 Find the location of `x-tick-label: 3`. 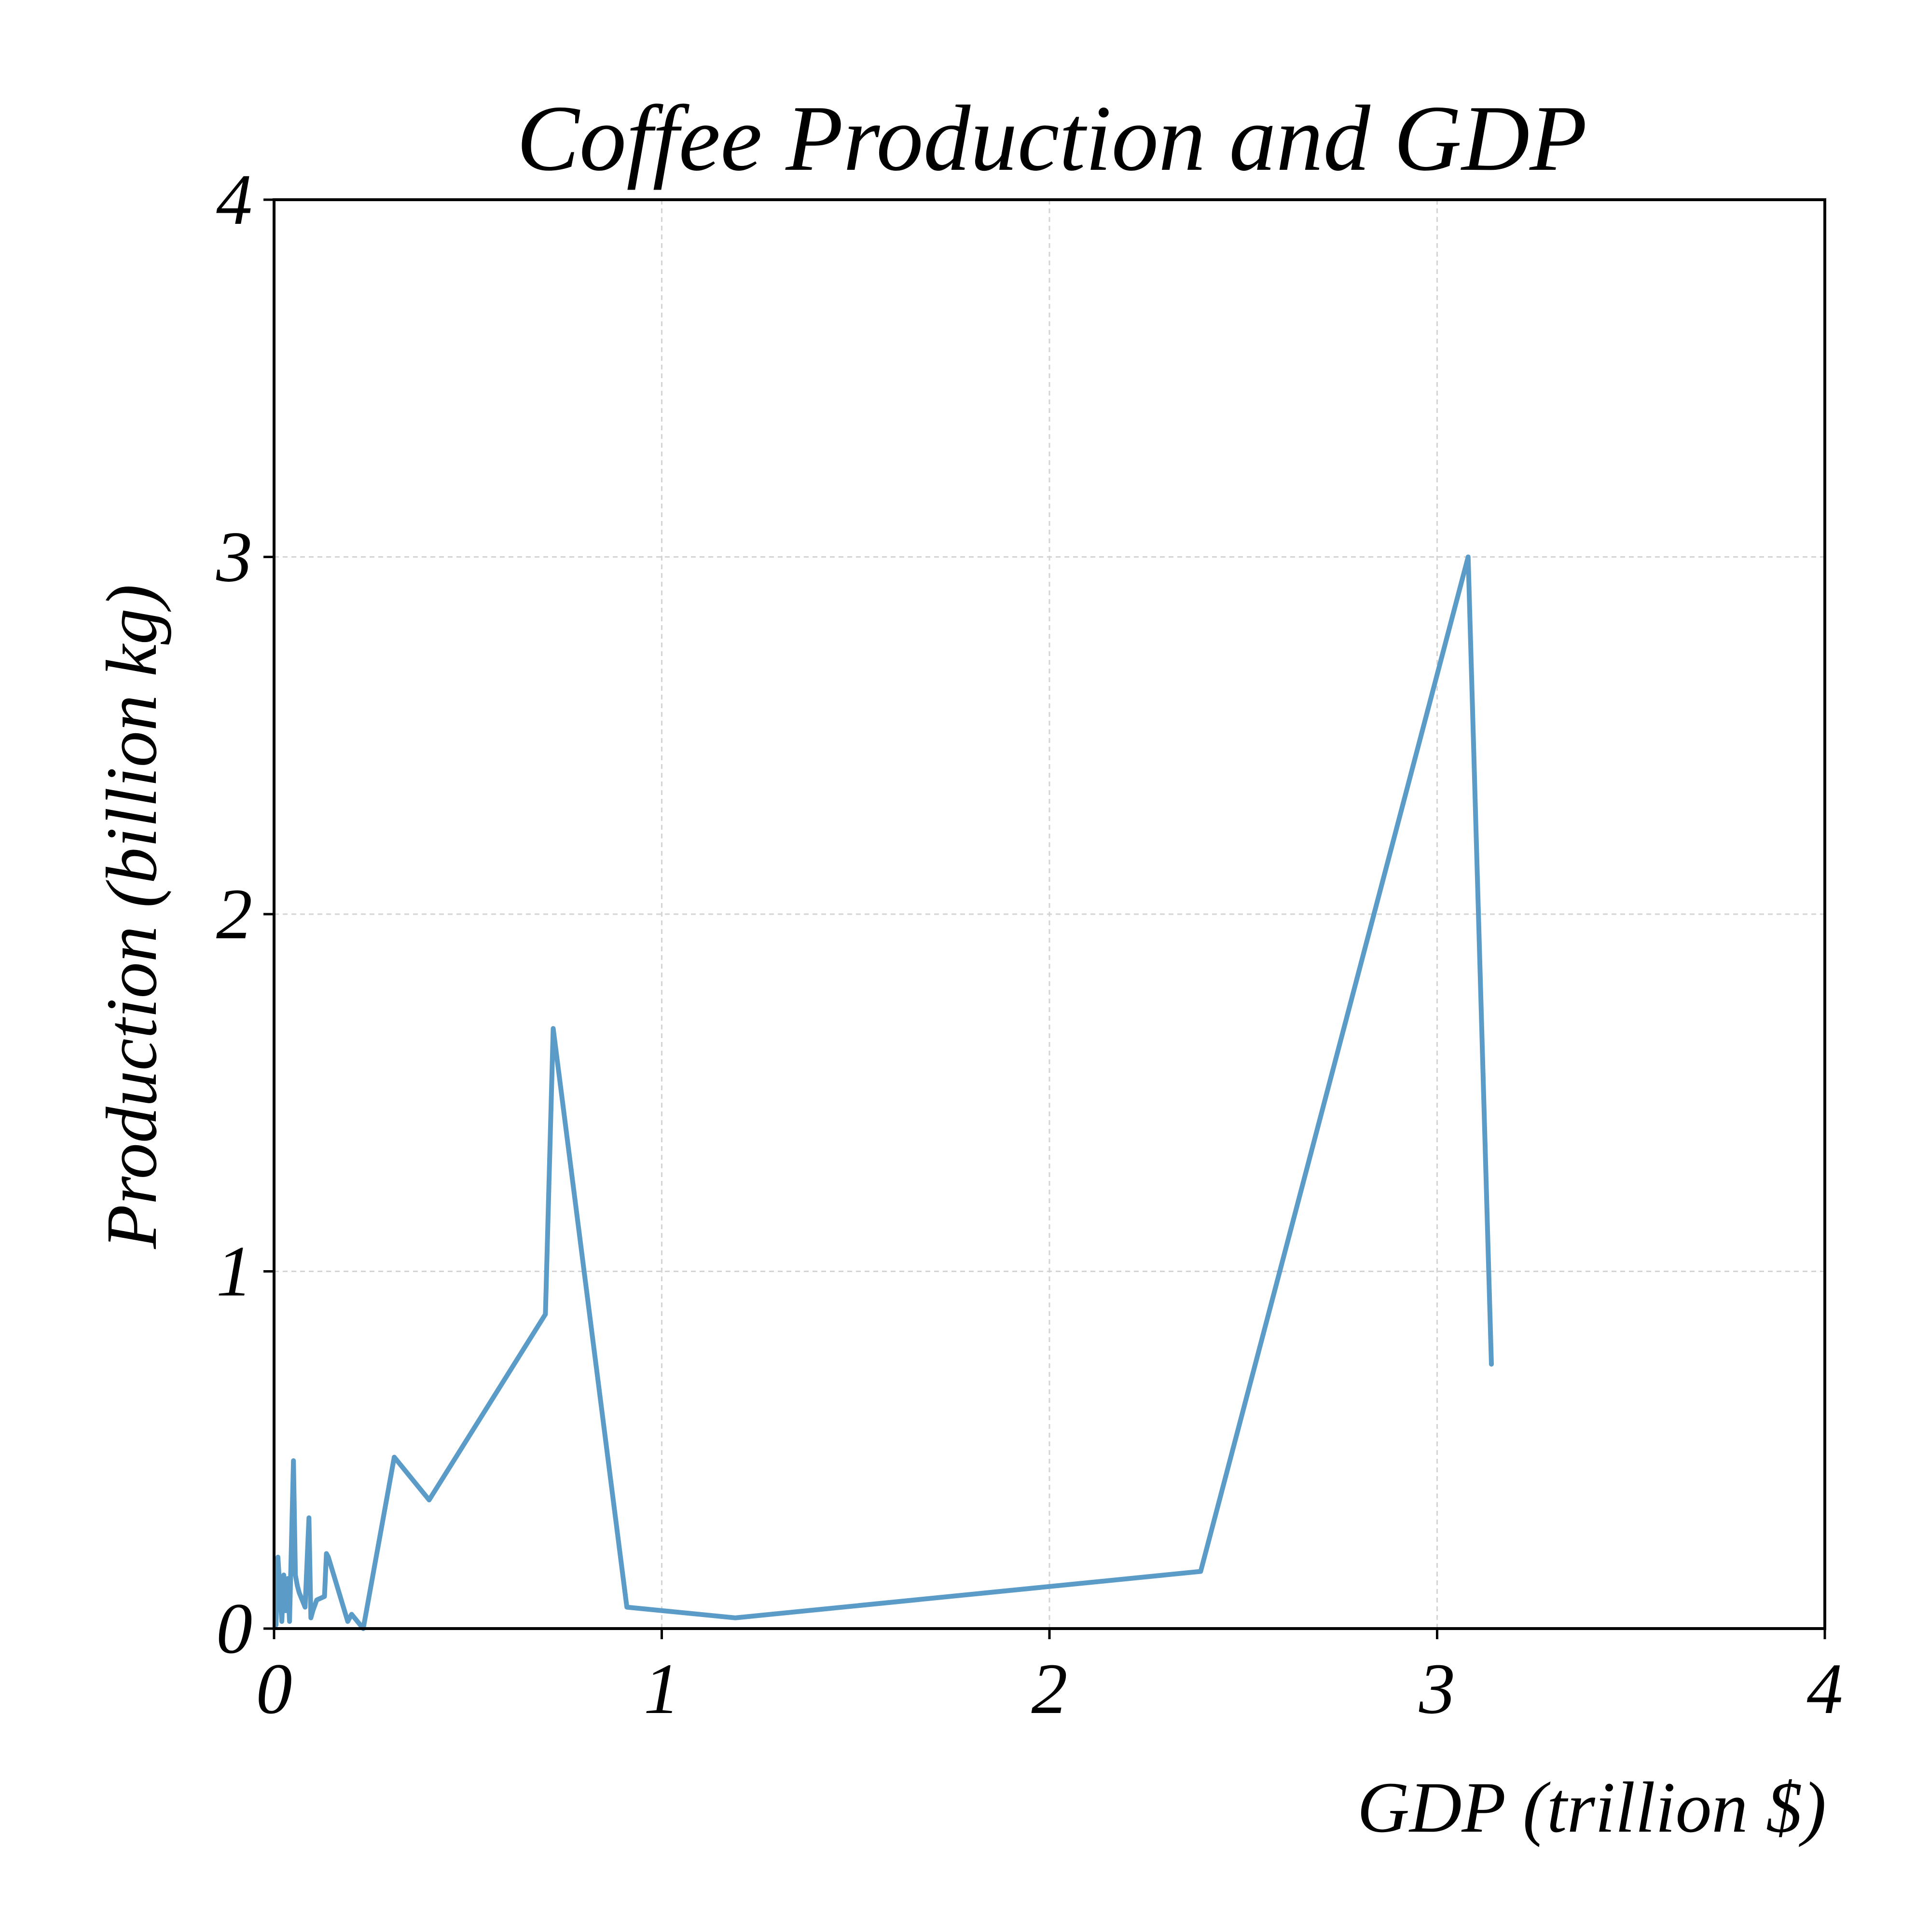

x-tick-label: 3 is located at coordinates (1437, 1689).